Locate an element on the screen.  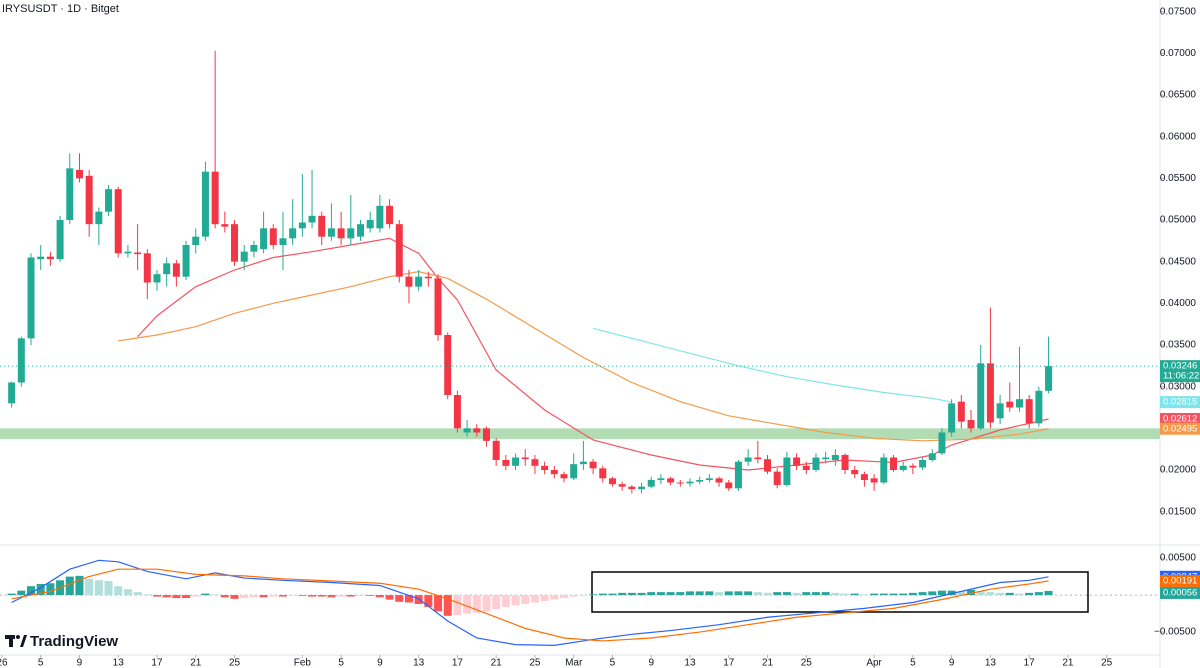
support-zone is located at coordinates (580, 434).